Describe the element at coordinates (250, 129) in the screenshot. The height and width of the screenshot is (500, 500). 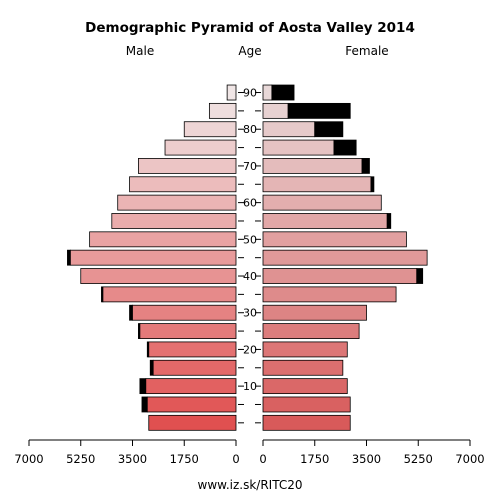
I see `age-tick-label-80: 80` at that location.